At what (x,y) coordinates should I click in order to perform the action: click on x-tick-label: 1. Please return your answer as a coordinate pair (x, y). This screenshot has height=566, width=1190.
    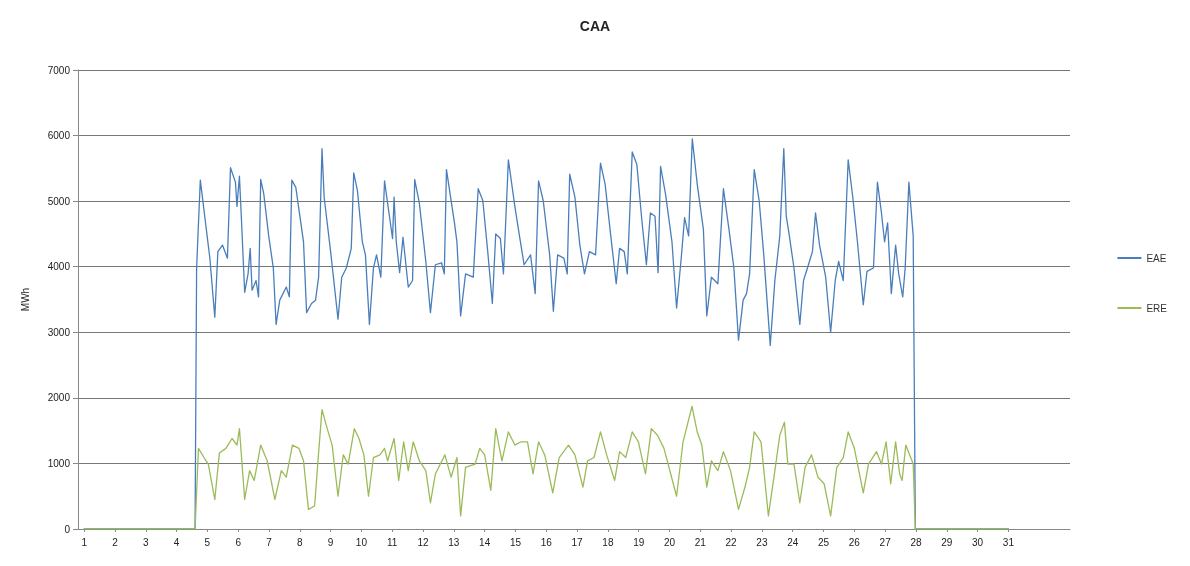
    Looking at the image, I should click on (84, 542).